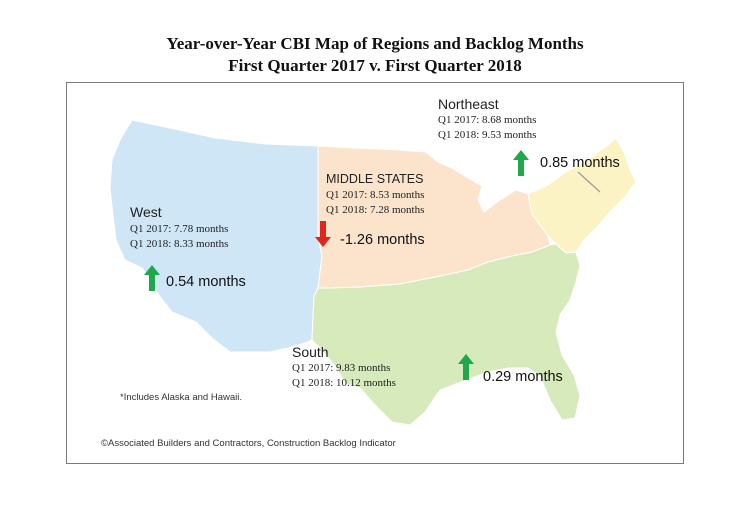 This screenshot has width=750, height=512. I want to click on footnote: *Includes Alaska and Hawaii., so click(181, 397).